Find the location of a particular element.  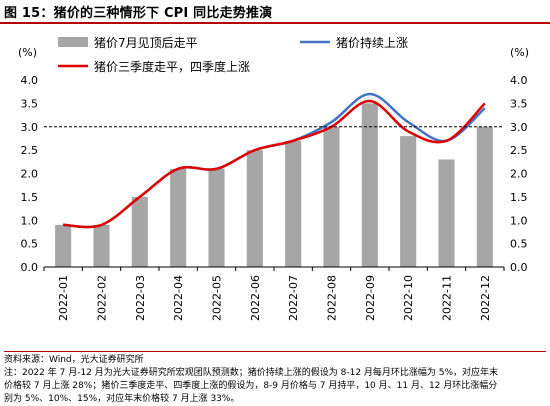

left-tick-label: 2.0 is located at coordinates (30, 174).